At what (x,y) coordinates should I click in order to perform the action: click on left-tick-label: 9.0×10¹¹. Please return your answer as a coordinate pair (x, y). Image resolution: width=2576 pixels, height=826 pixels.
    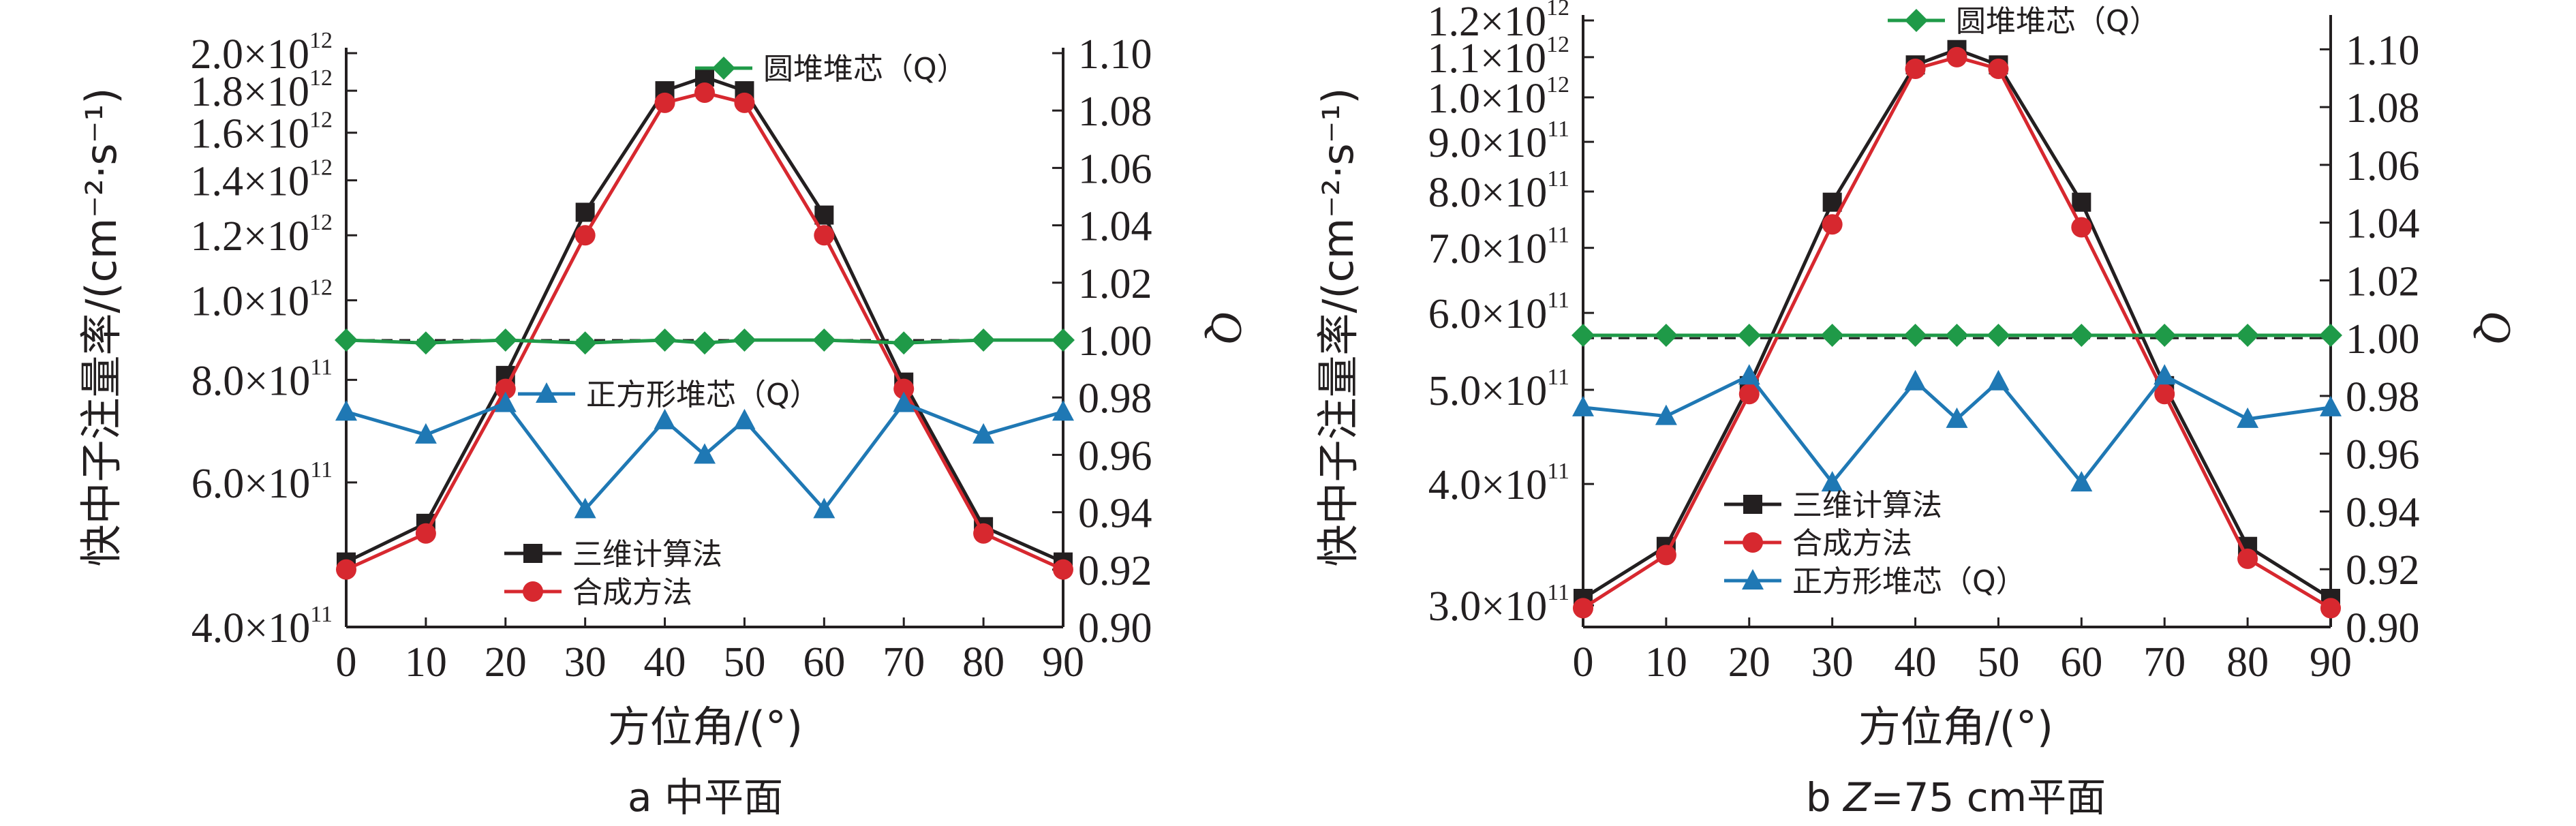
    Looking at the image, I should click on (1498, 141).